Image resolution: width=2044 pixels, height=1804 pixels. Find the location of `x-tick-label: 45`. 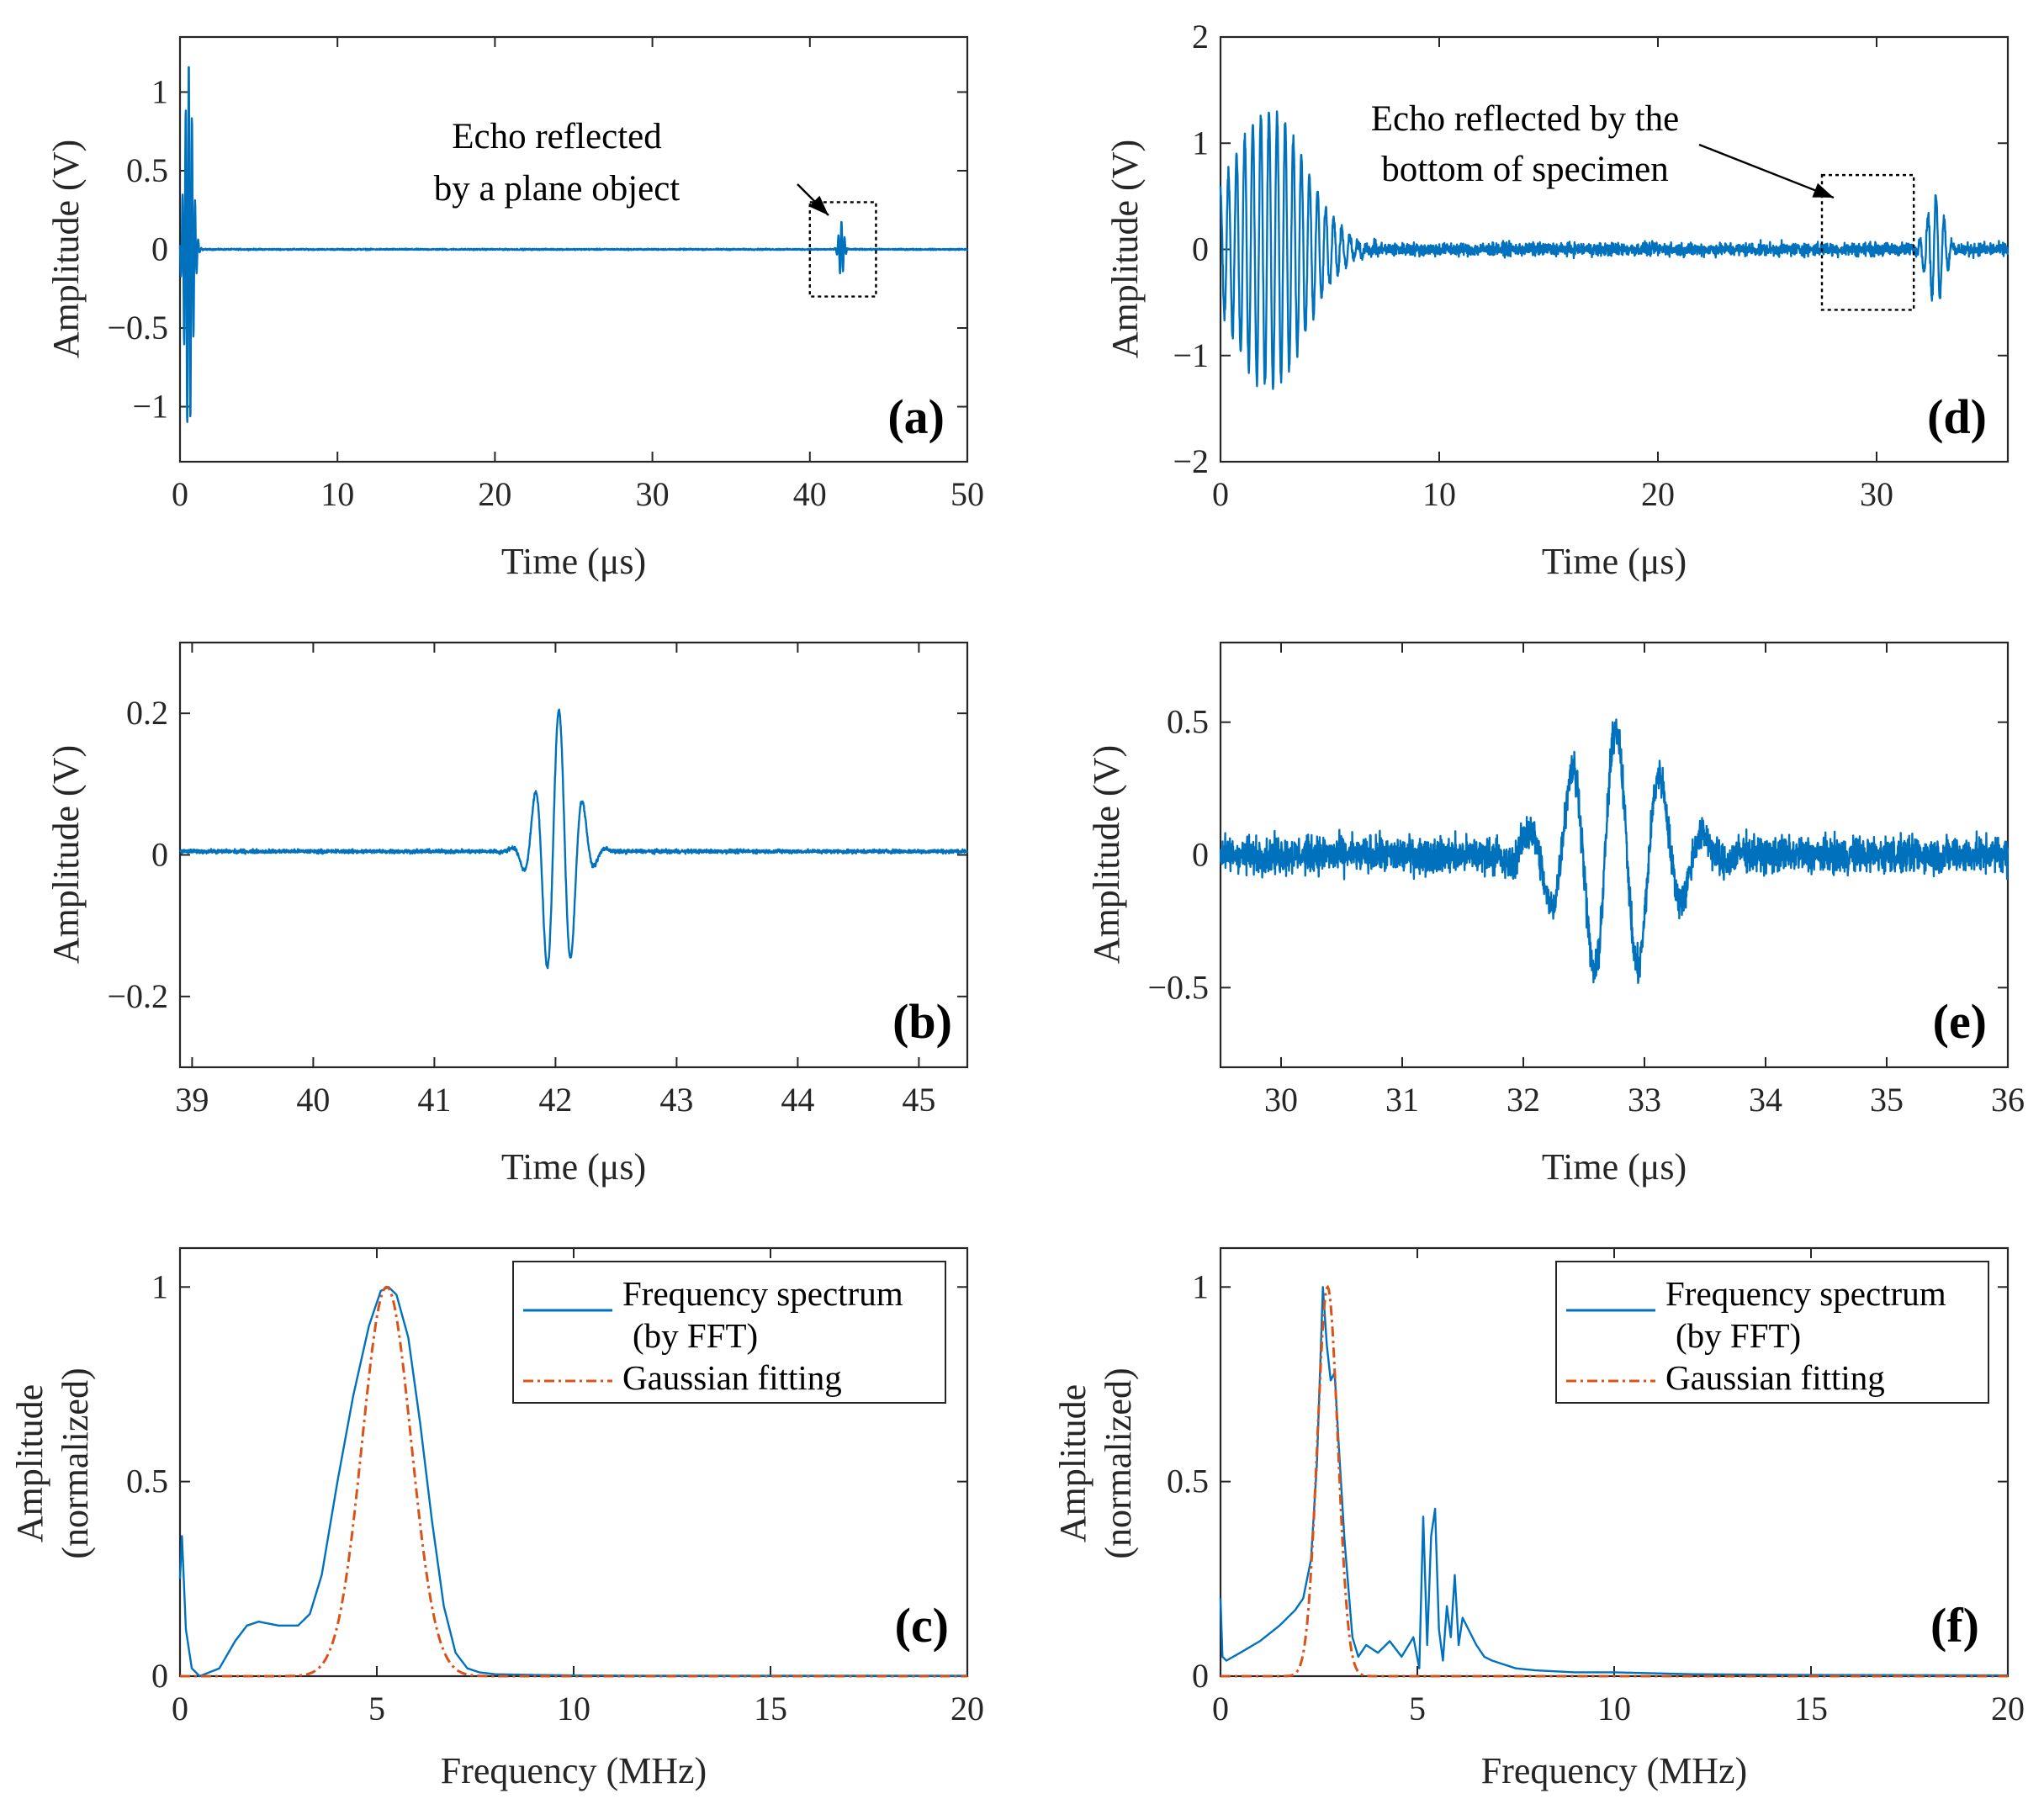

x-tick-label: 45 is located at coordinates (918, 1100).